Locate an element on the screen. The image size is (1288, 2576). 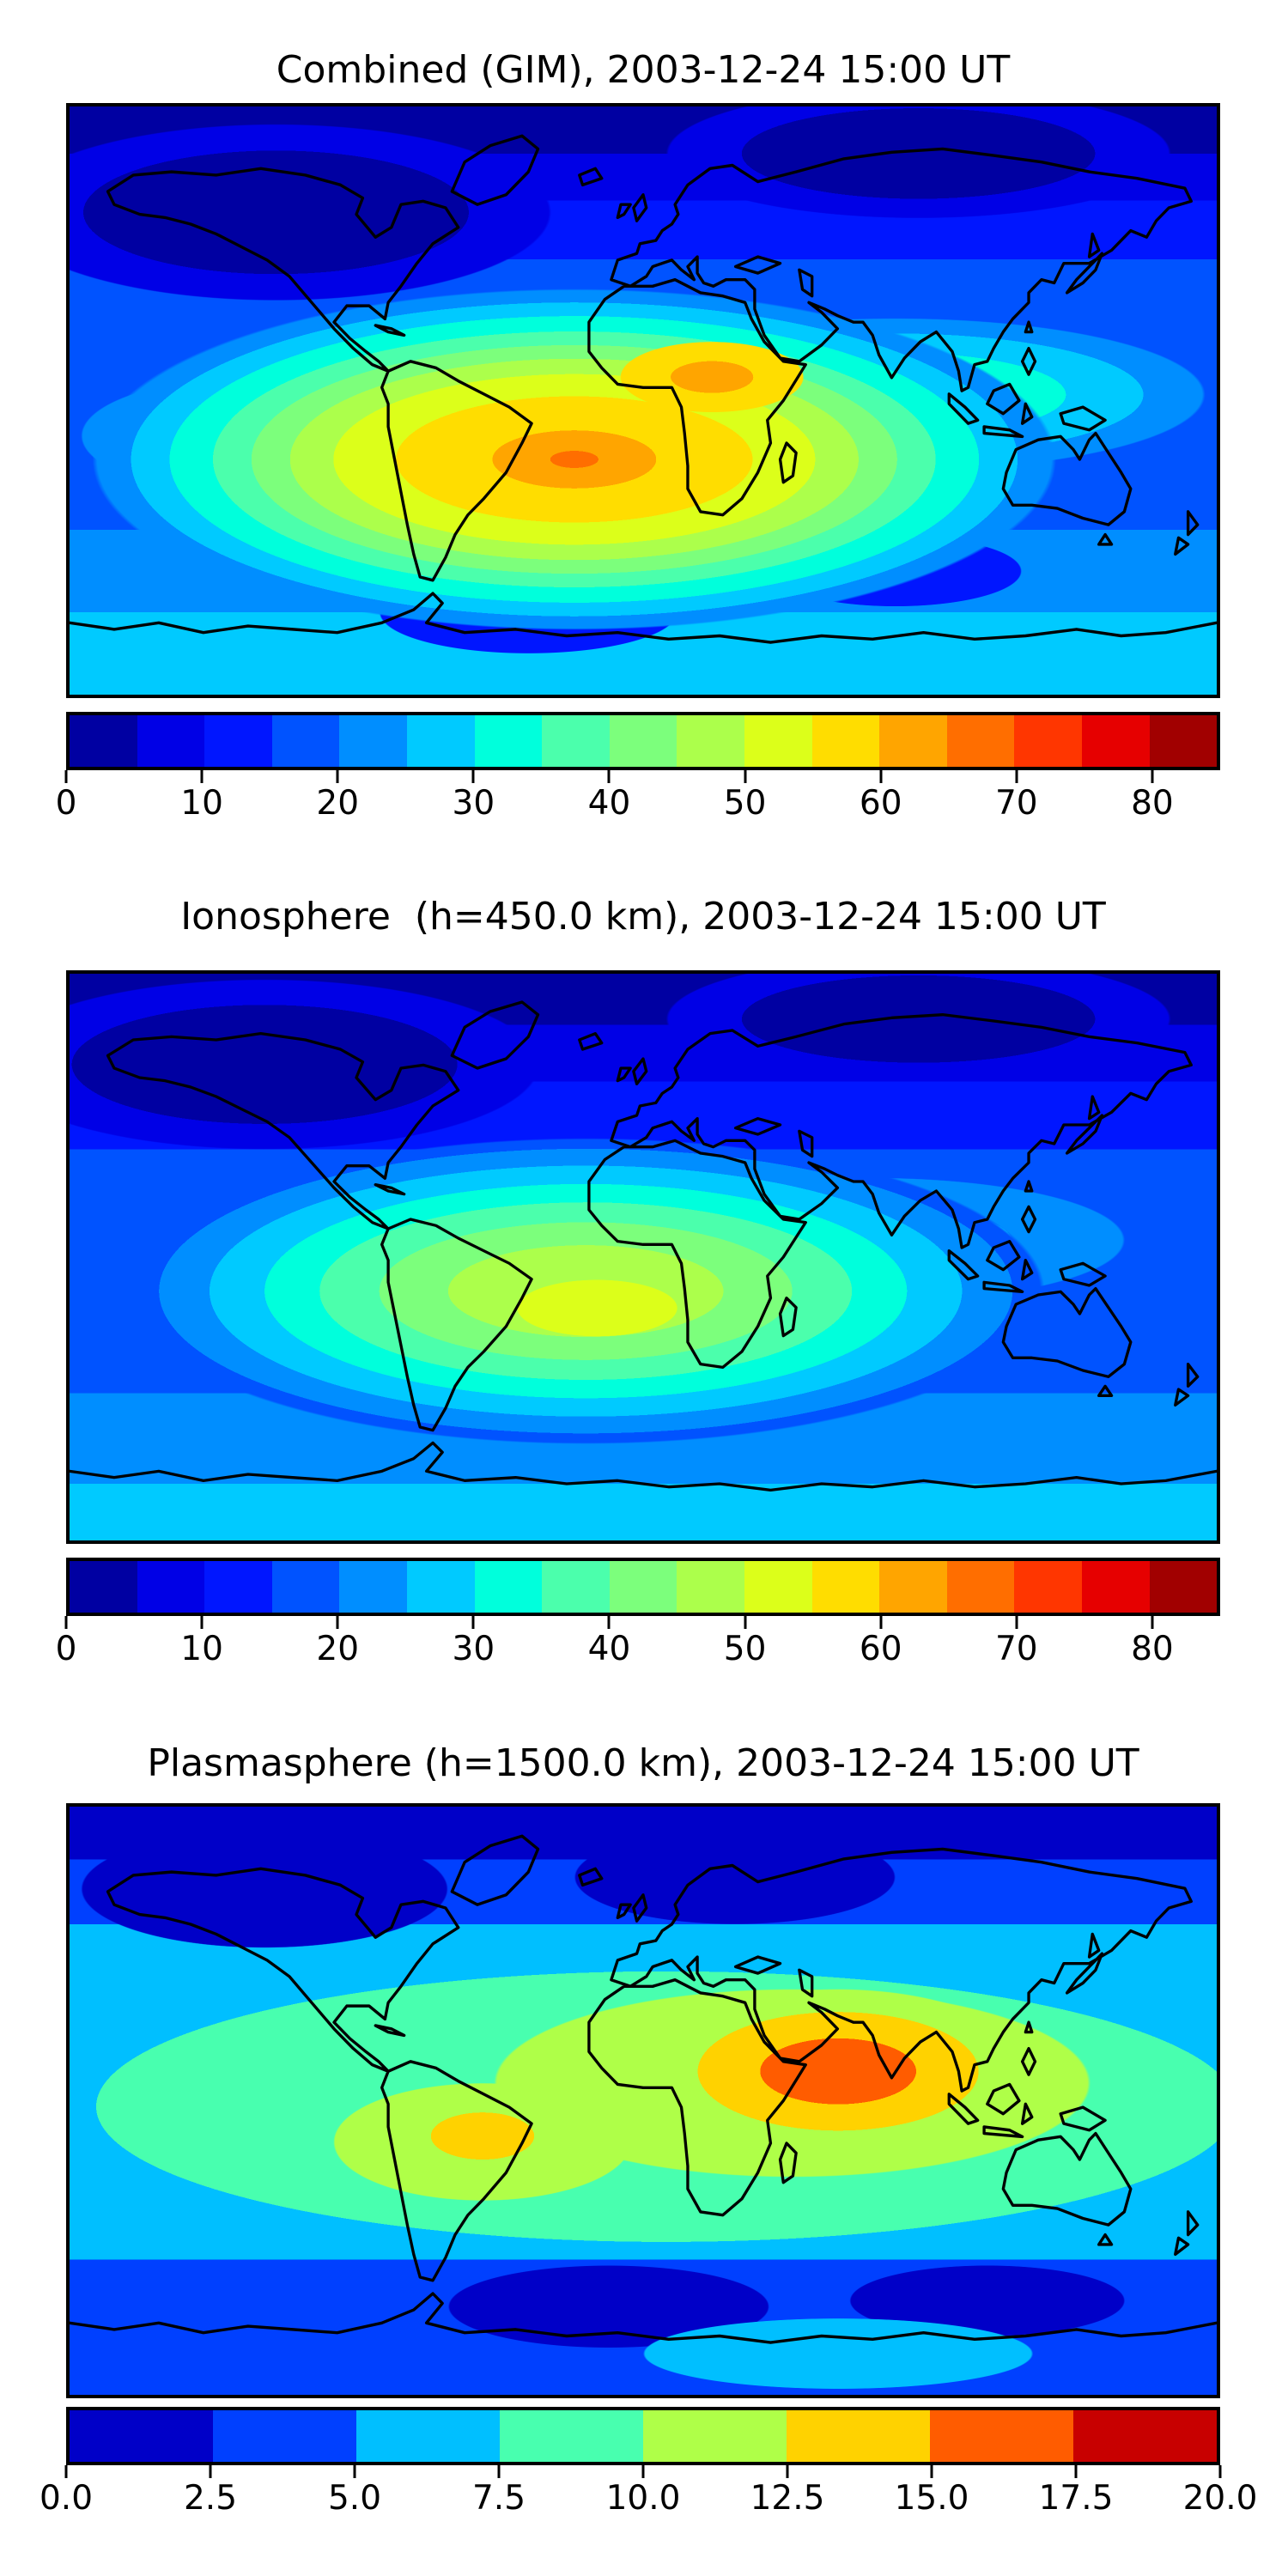
colorbar-tick-label: 0.0 is located at coordinates (66, 2499).